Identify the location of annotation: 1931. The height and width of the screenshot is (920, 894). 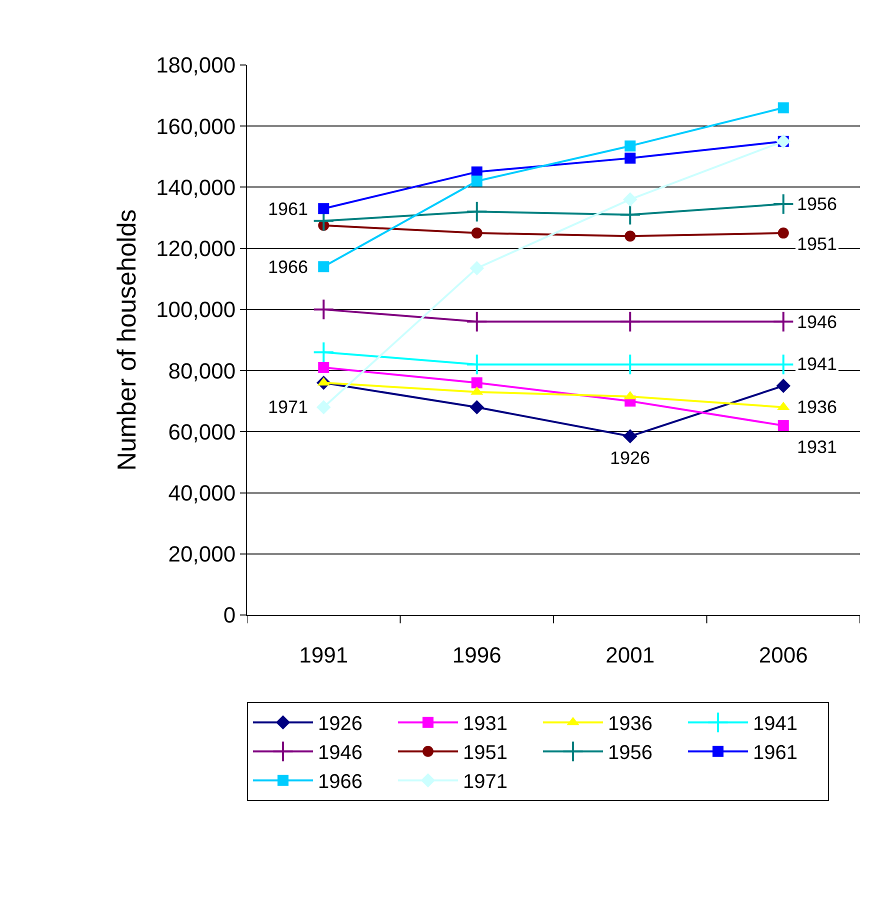
(817, 447).